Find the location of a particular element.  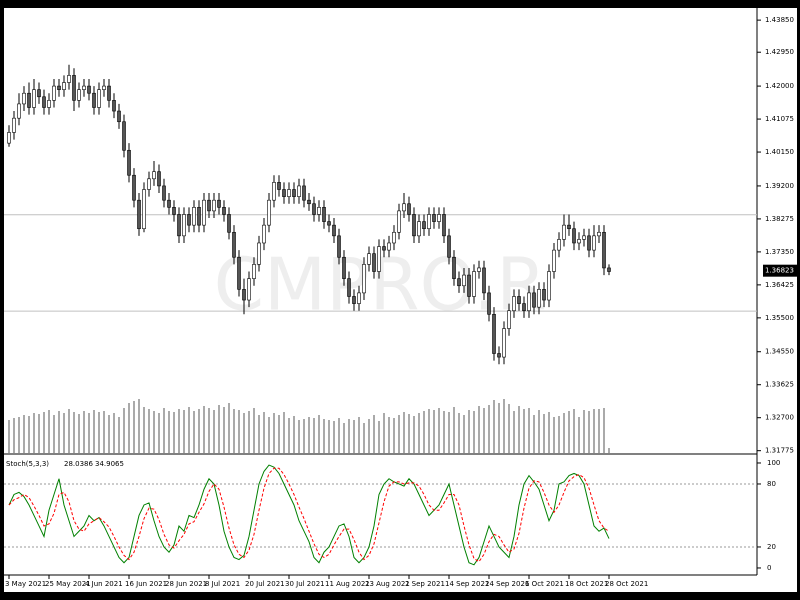

x-tick-label: 28 Jun 2021 is located at coordinates (186, 584).